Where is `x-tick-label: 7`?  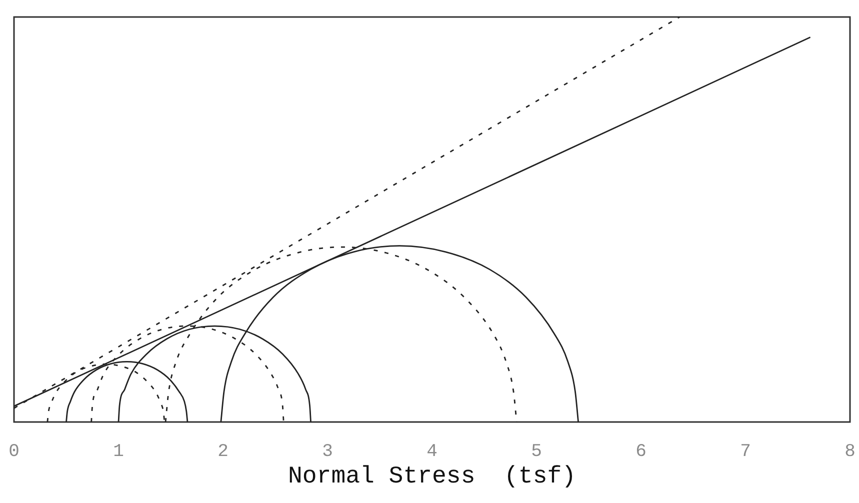
x-tick-label: 7 is located at coordinates (745, 452).